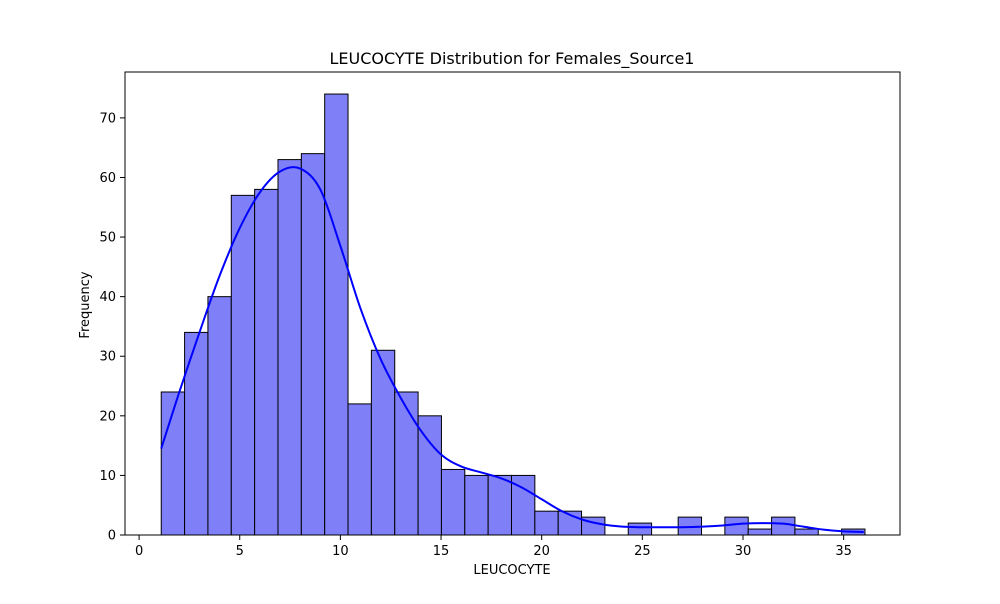 This screenshot has width=1000, height=604. Describe the element at coordinates (107, 476) in the screenshot. I see `y-tick-label-10: 10` at that location.